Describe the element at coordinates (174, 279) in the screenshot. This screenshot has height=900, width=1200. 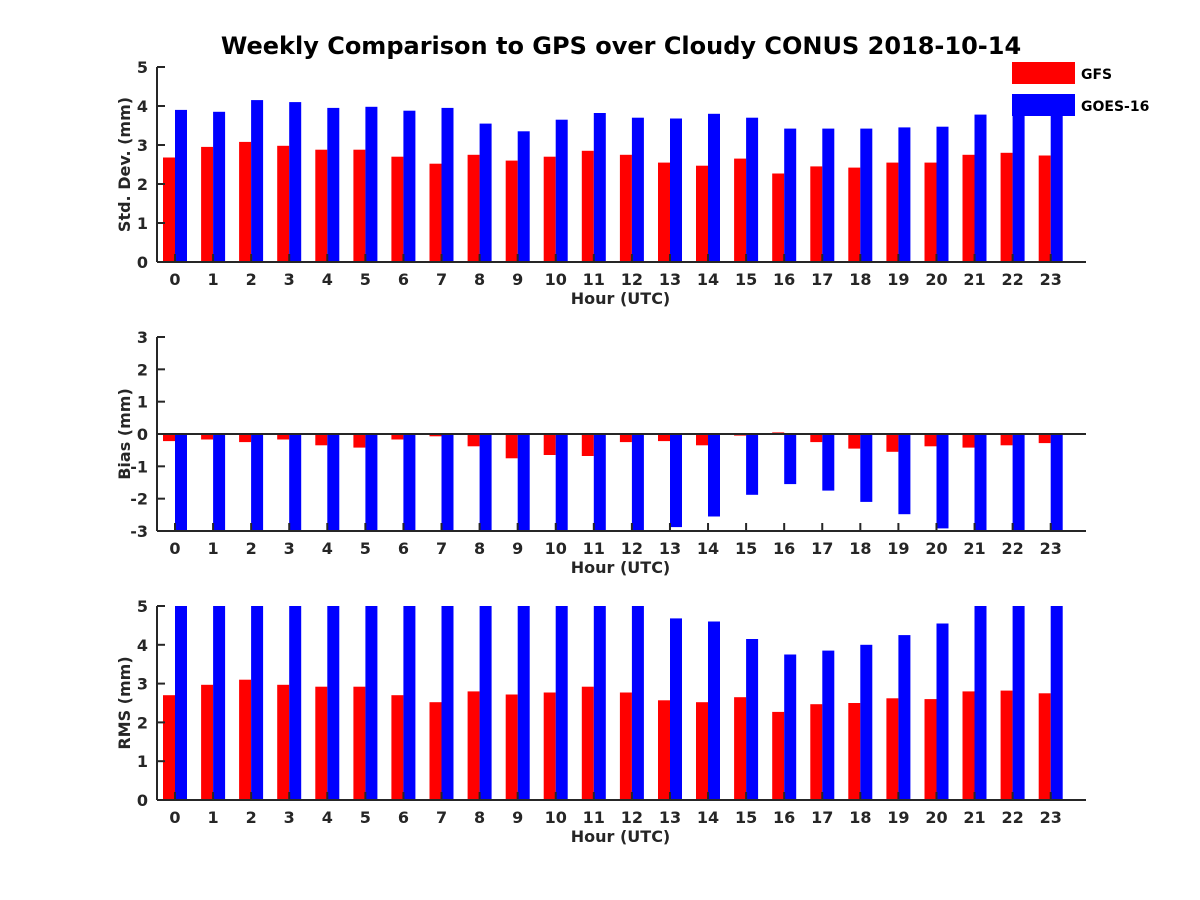
I see `x-tick-label: 0` at that location.